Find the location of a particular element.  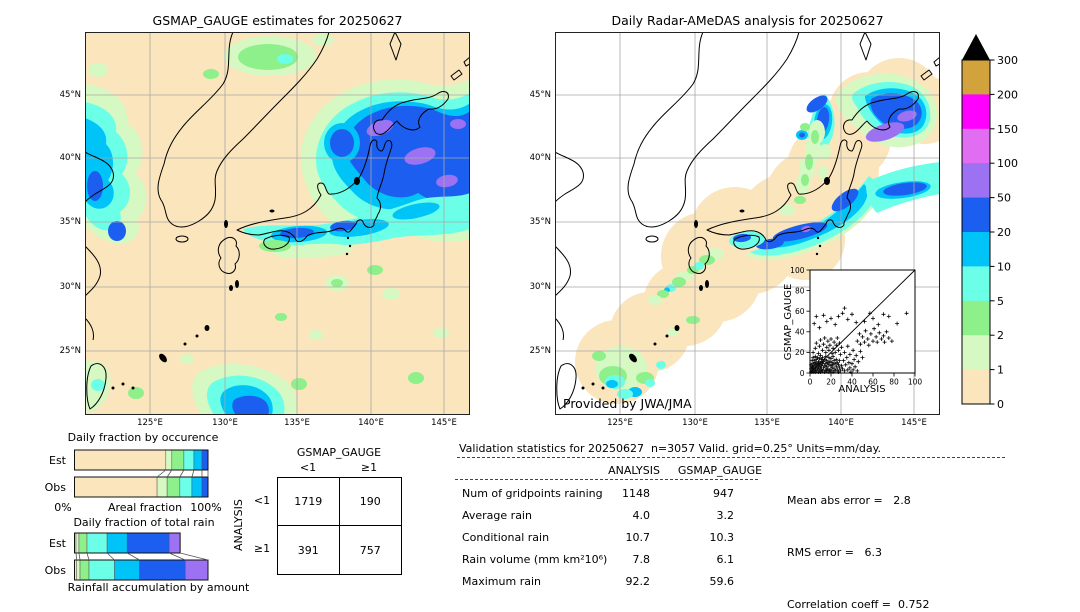

obs-bar-outline is located at coordinates (141, 570).